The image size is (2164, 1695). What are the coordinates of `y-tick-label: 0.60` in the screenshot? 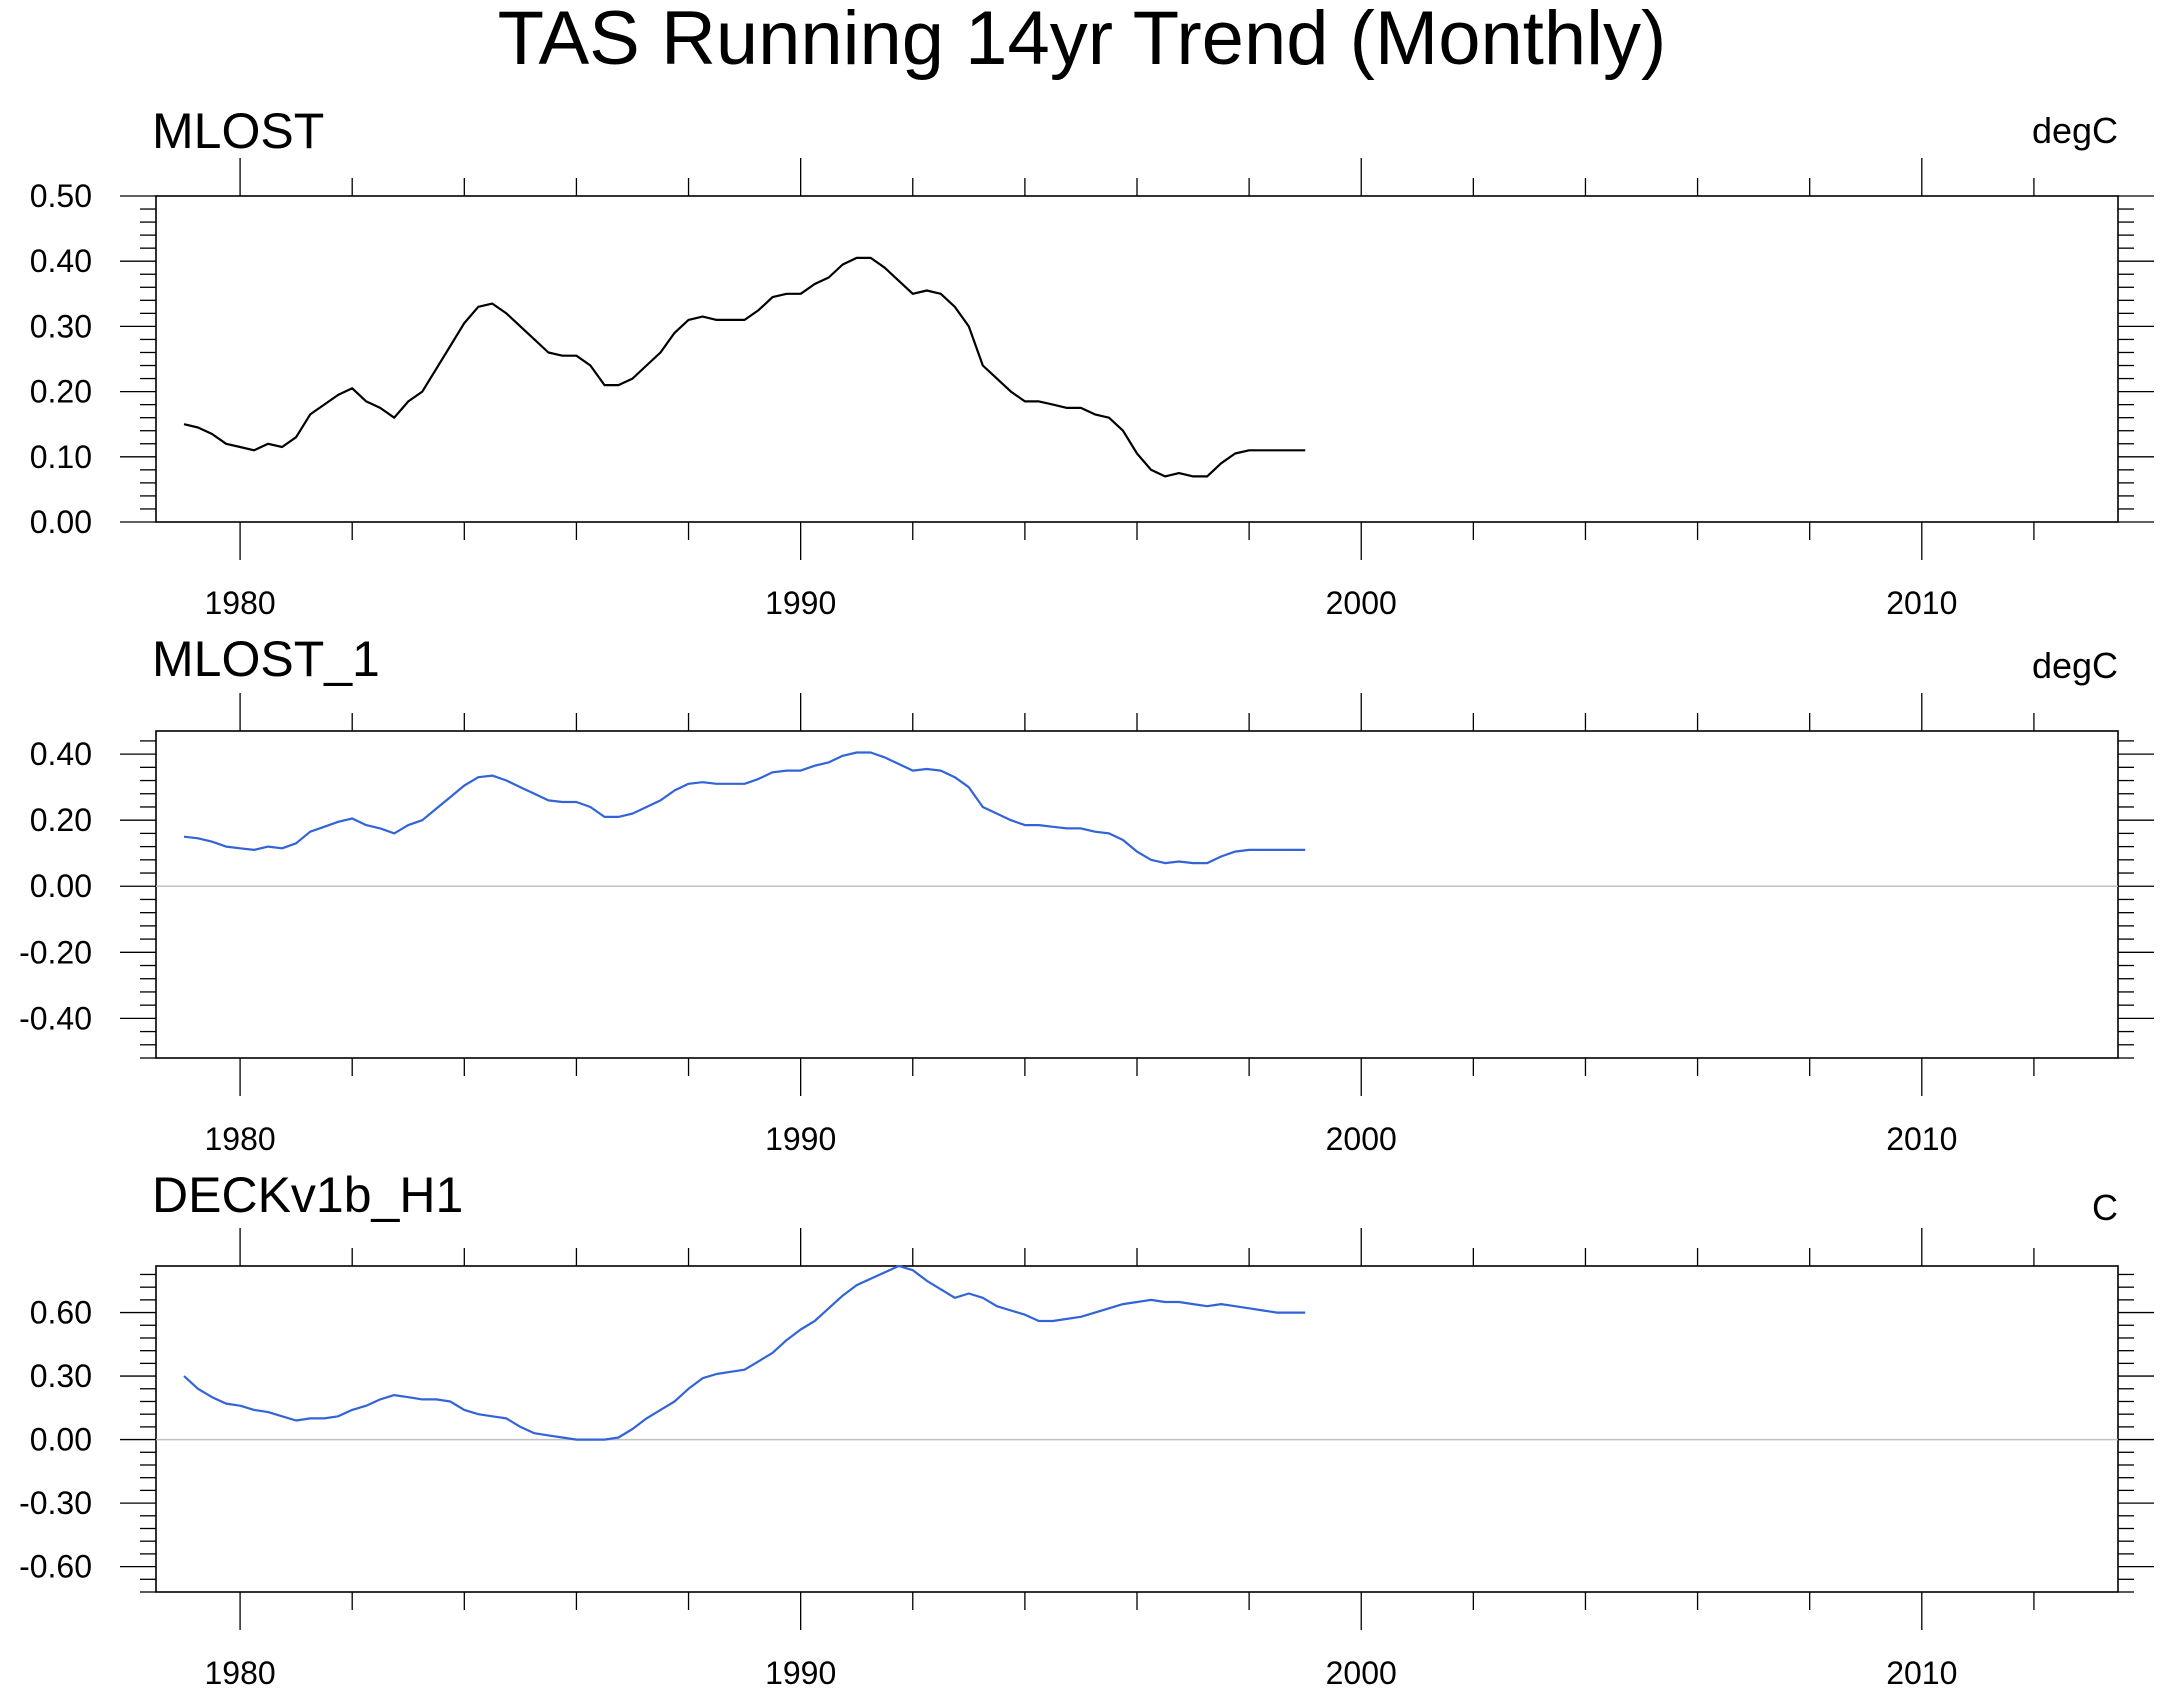 It's located at (61, 1313).